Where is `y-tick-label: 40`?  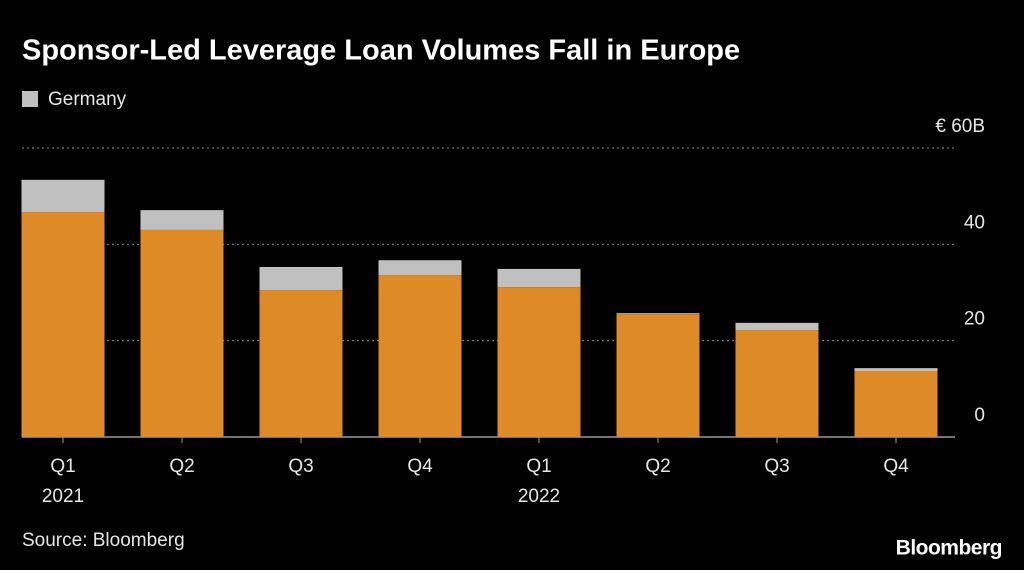 y-tick-label: 40 is located at coordinates (974, 222).